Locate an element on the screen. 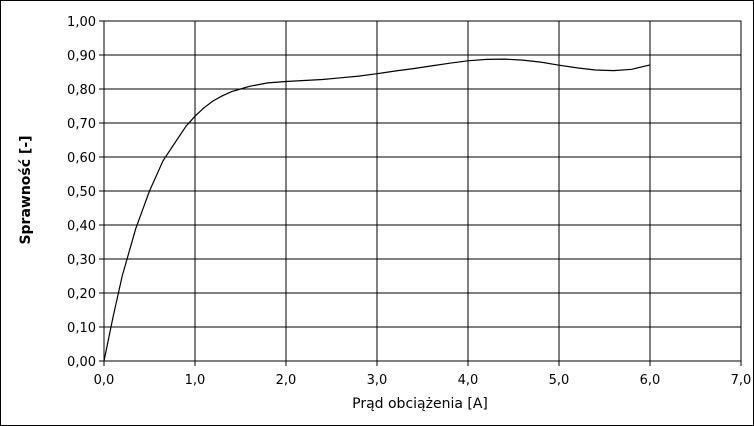 The image size is (754, 426). y-tick-label: 0,20 is located at coordinates (81, 294).